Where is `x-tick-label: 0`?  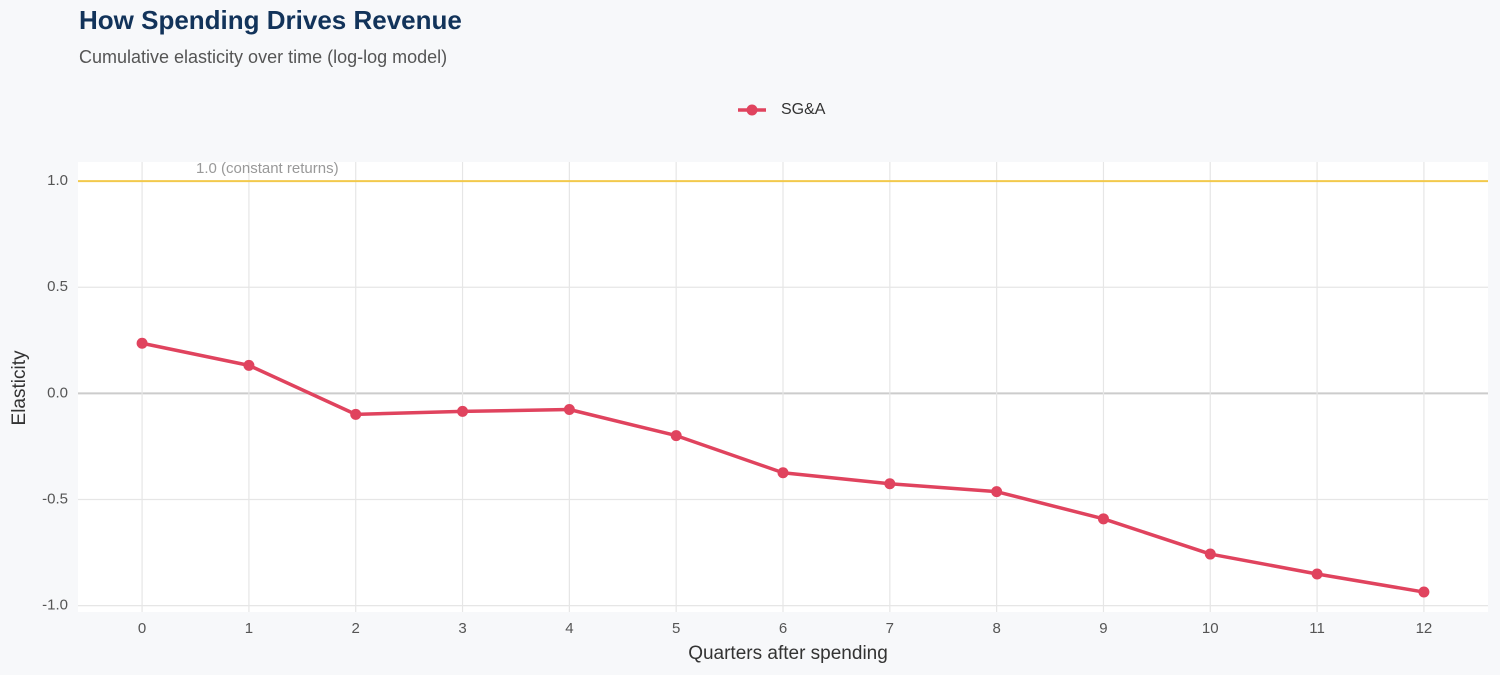
x-tick-label: 0 is located at coordinates (142, 628).